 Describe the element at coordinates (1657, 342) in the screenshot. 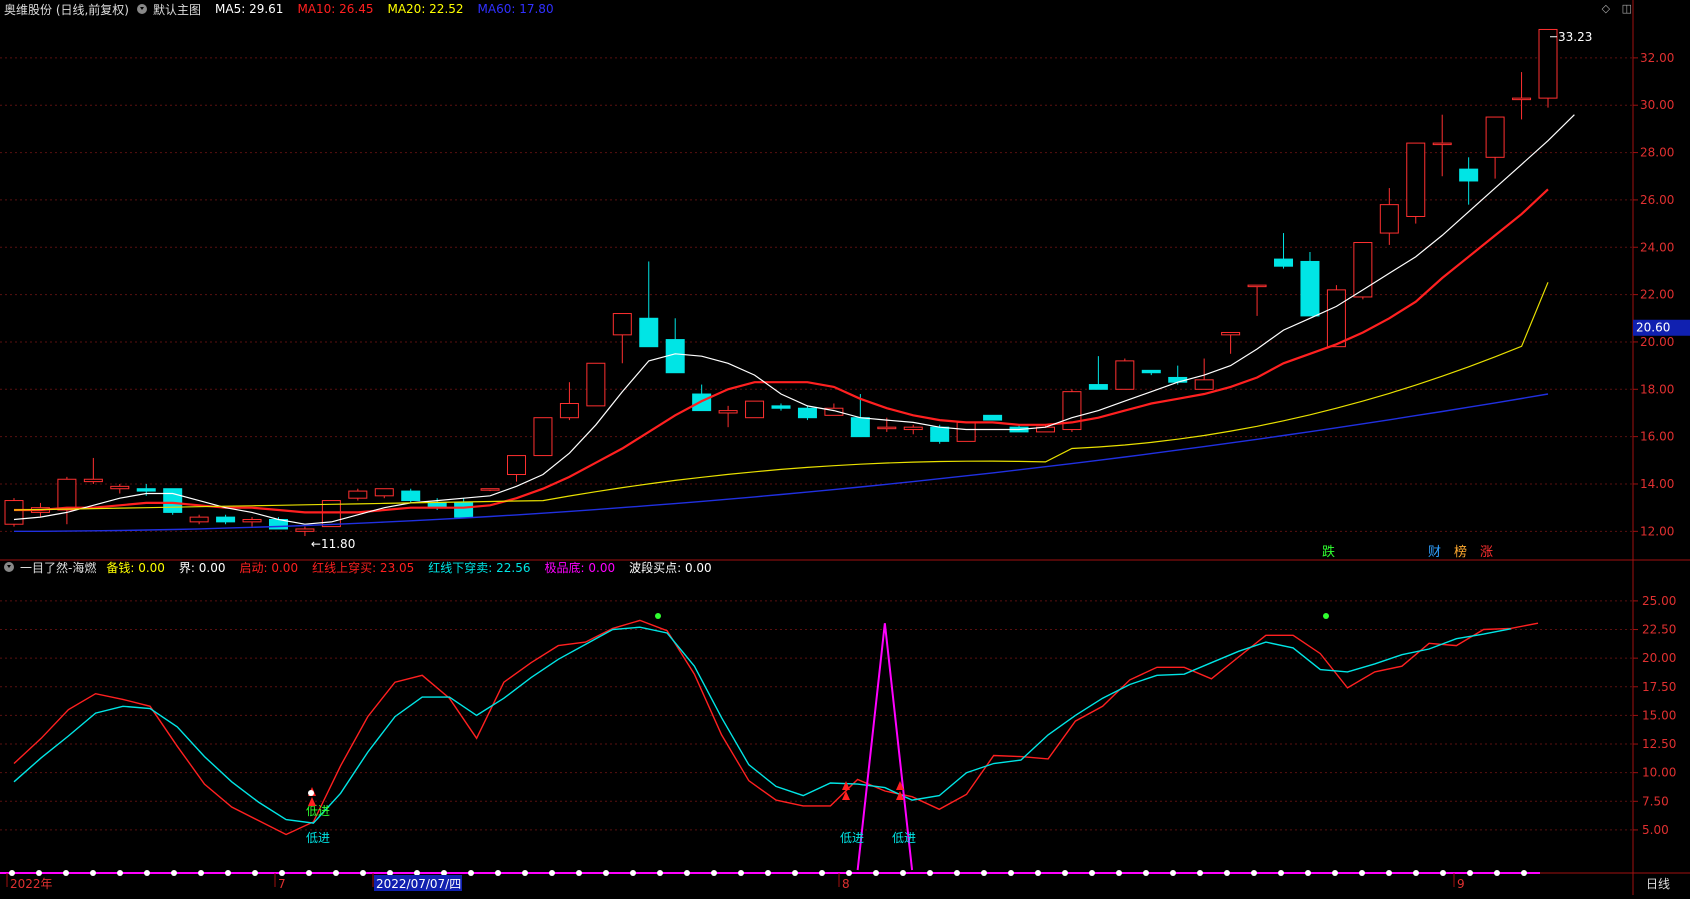

I see `price-axis-label: 20.00` at that location.